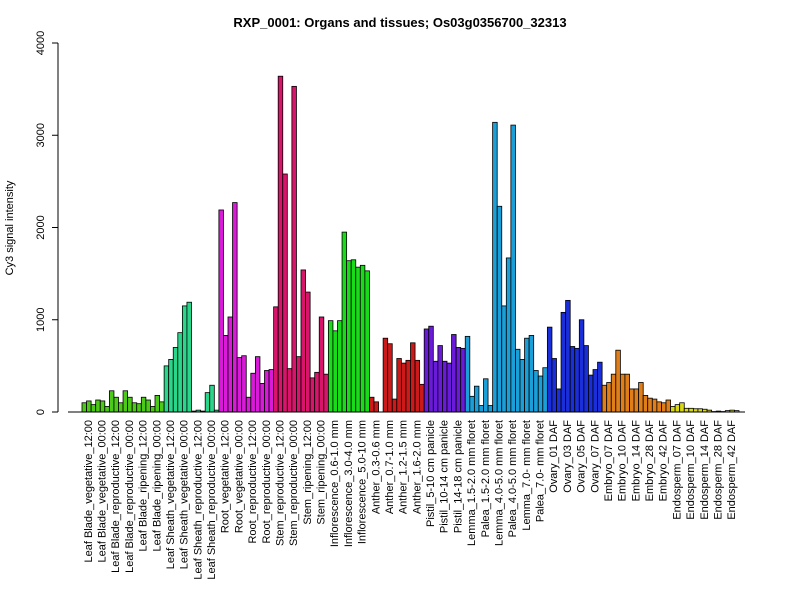 This screenshot has width=800, height=600. What do you see at coordinates (349, 483) in the screenshot?
I see `x-tick-label: Inflorescence_3.0-4.0 mm` at bounding box center [349, 483].